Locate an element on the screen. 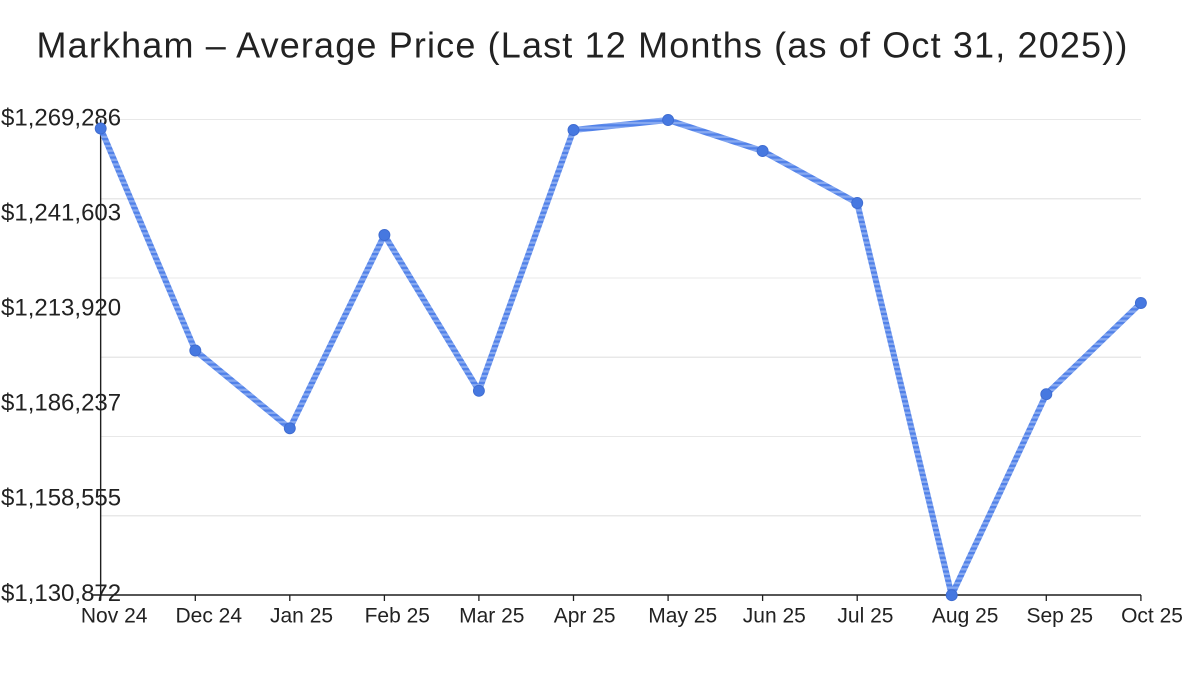 This screenshot has height=675, width=1200. svg-text: $1,158,555 is located at coordinates (61, 498).